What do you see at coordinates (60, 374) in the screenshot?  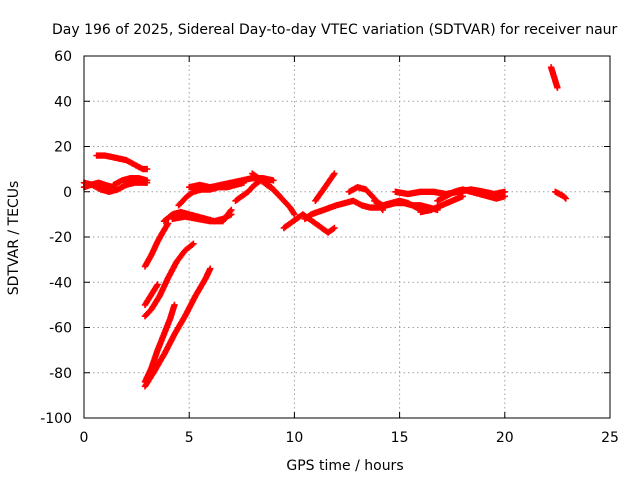 I see `y-tick-label: -80` at bounding box center [60, 374].